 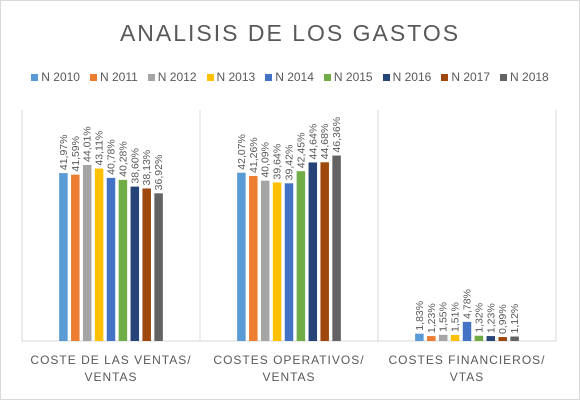 I want to click on legend-item: N 2010, so click(x=55, y=77).